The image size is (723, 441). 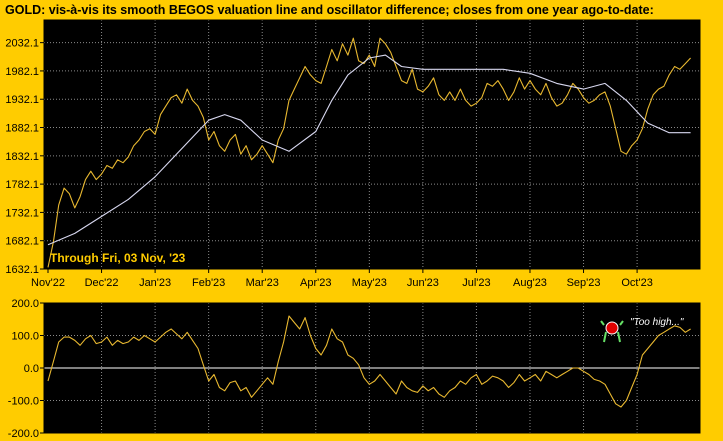 What do you see at coordinates (262, 283) in the screenshot?
I see `price-xtick-label: Mar'23` at bounding box center [262, 283].